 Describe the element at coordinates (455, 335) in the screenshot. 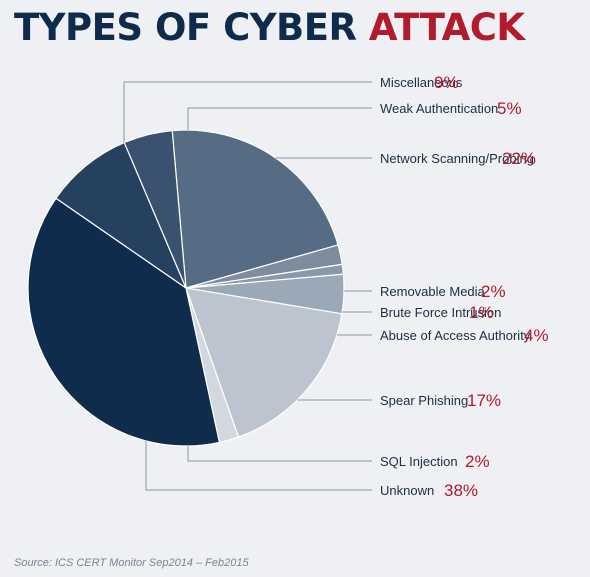

I see `slice-label-abuse-of-access-authority: Abuse of Access Authority` at that location.